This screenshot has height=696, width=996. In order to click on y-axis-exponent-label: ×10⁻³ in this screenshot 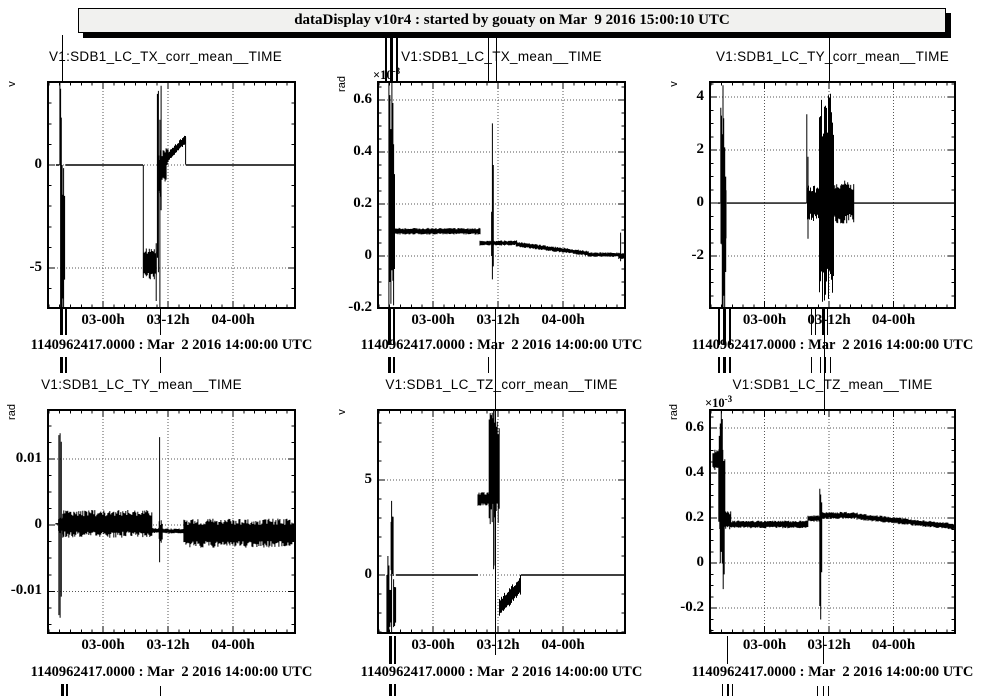, I will do `click(718, 402)`.